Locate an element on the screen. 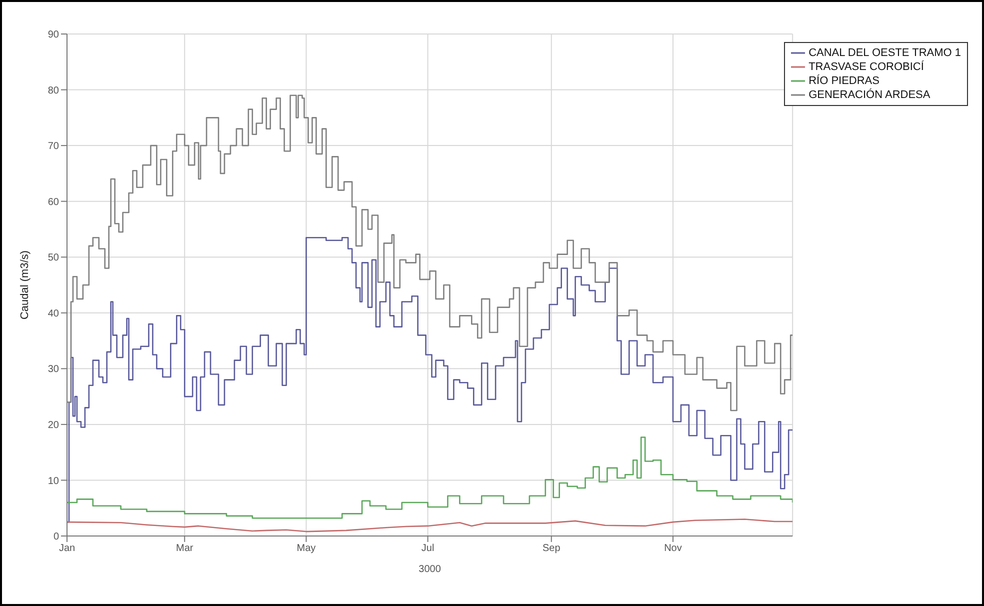  x-tick-label: Nov is located at coordinates (673, 548).